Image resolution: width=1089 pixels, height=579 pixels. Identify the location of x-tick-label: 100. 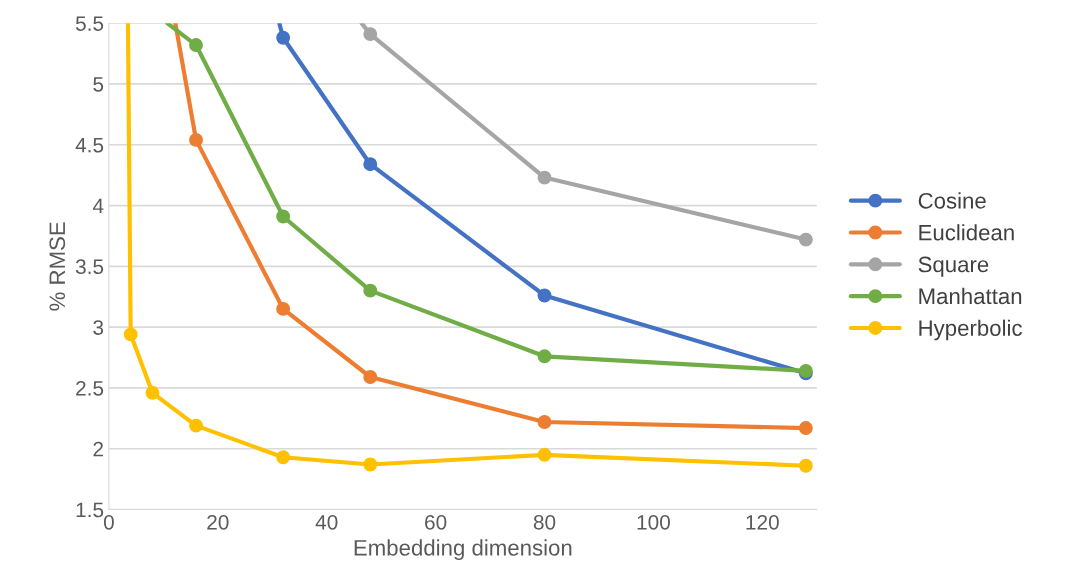
(653, 522).